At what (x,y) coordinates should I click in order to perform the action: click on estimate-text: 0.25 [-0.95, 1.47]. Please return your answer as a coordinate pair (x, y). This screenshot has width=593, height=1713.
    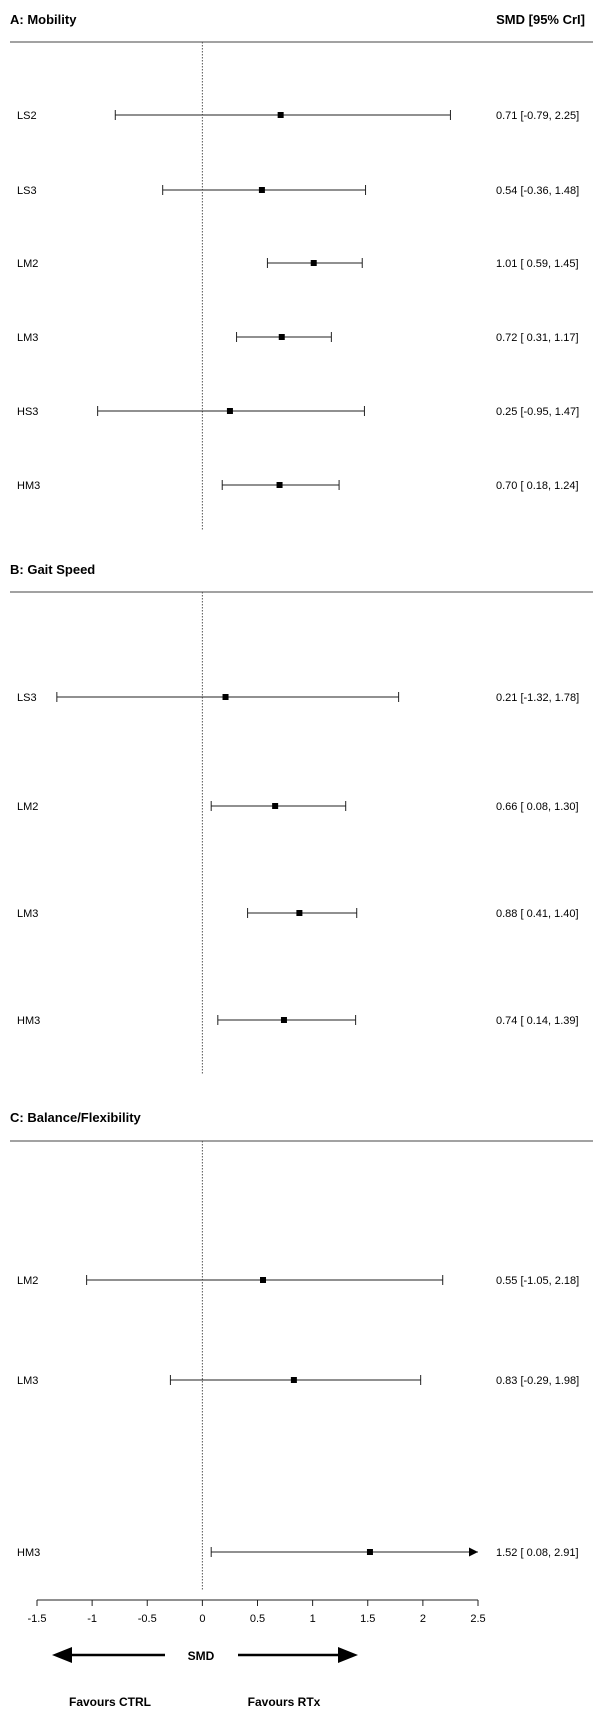
    Looking at the image, I should click on (537, 412).